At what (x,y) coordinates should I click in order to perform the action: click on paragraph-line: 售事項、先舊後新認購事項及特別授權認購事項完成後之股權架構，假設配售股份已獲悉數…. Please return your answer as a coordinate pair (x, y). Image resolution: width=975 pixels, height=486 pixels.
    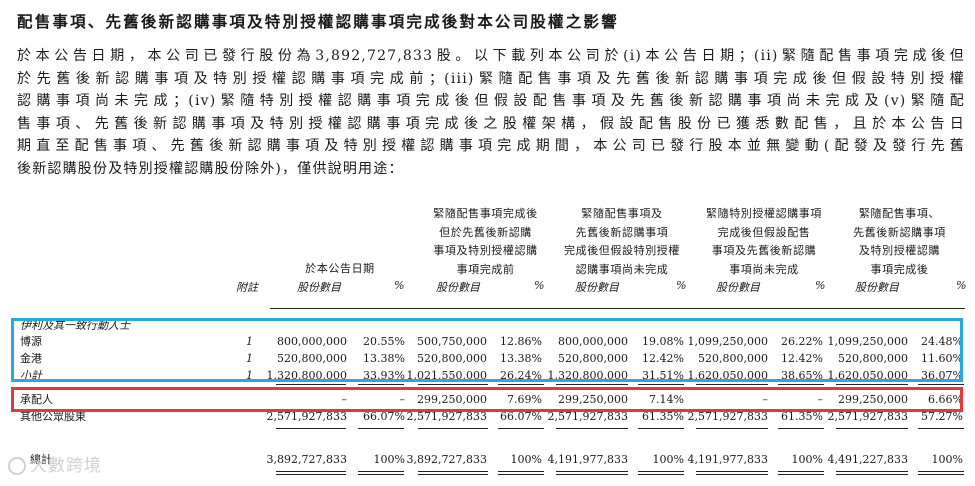
    Looking at the image, I should click on (491, 123).